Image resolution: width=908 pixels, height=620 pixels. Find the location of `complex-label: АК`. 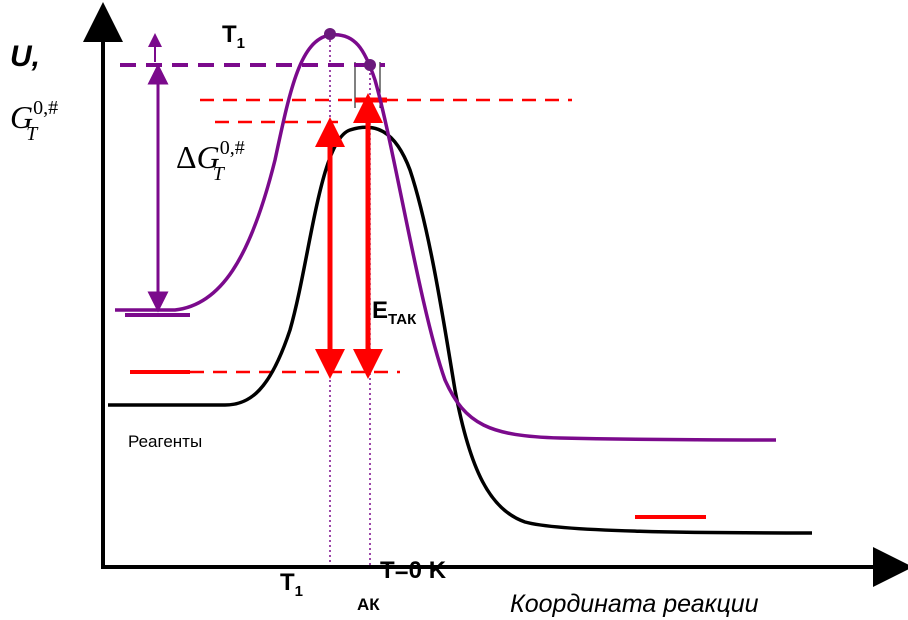

complex-label: АК is located at coordinates (368, 604).